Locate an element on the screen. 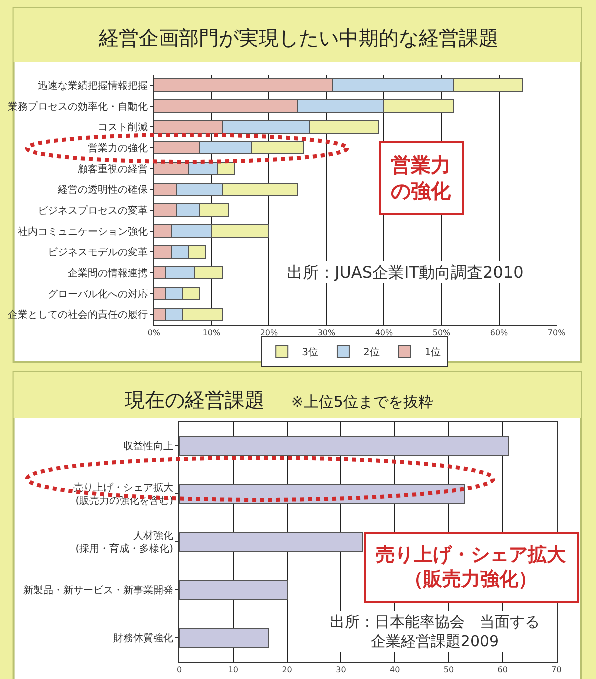  y-tick-label: 社内コミュニケーション強化 is located at coordinates (83, 232).